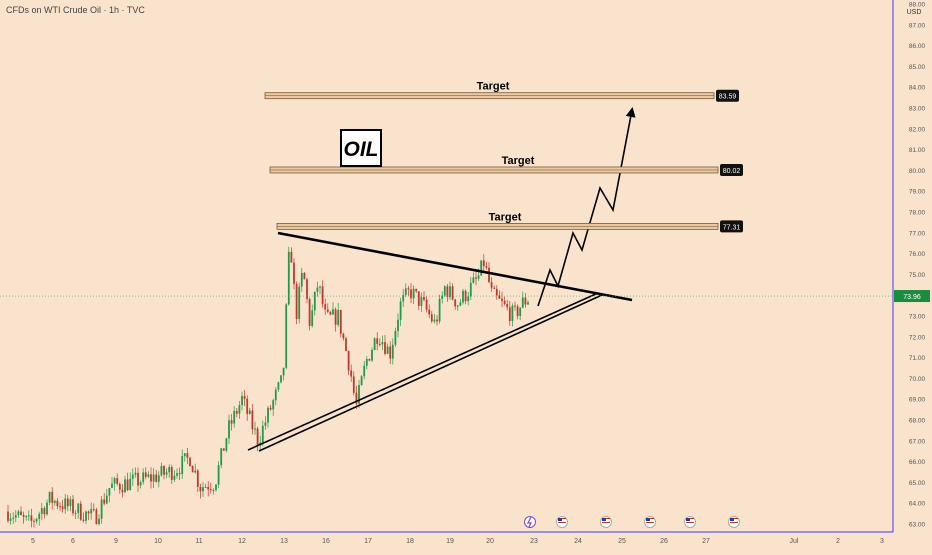 The width and height of the screenshot is (932, 555). What do you see at coordinates (917, 504) in the screenshot?
I see `price-tick-label: 64.00` at bounding box center [917, 504].